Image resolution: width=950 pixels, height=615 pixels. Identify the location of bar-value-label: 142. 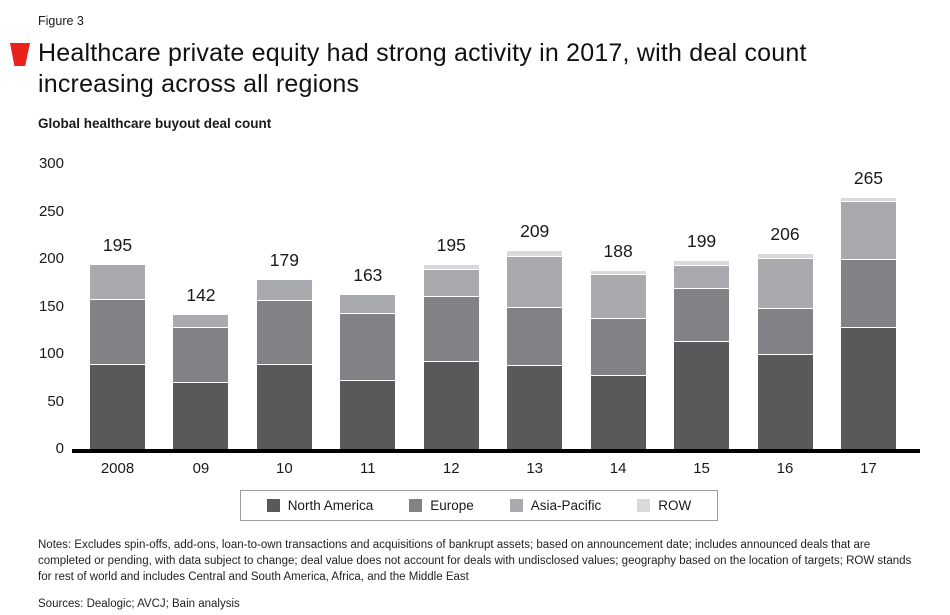
(201, 295).